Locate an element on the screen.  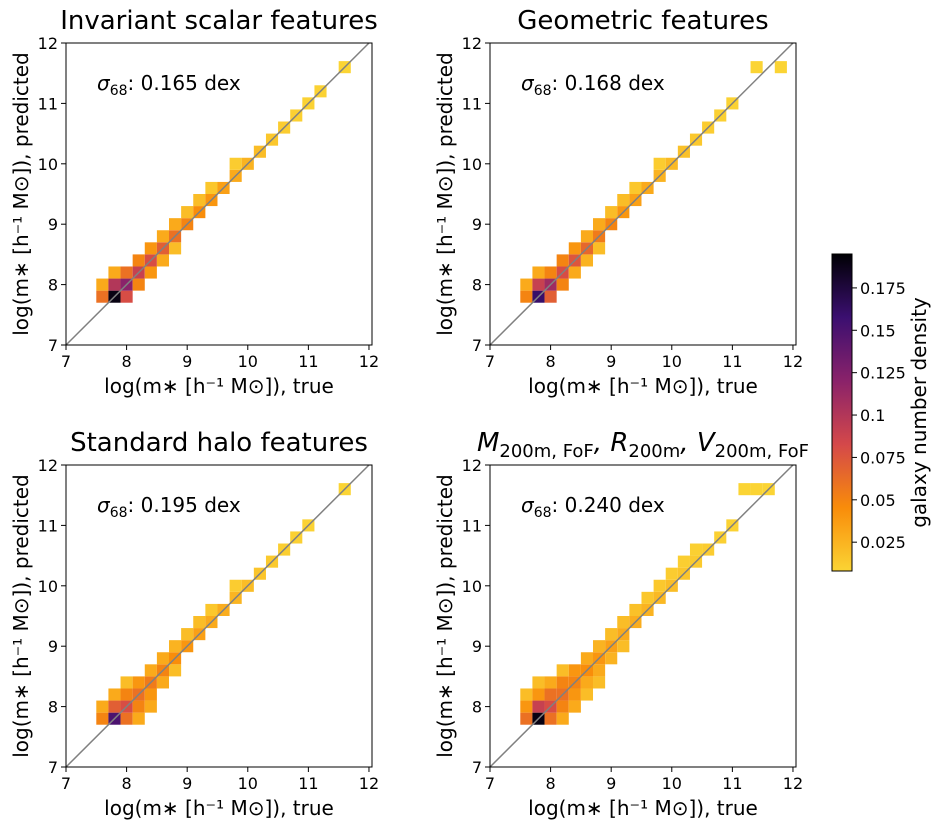
colorbar is located at coordinates (842, 412).